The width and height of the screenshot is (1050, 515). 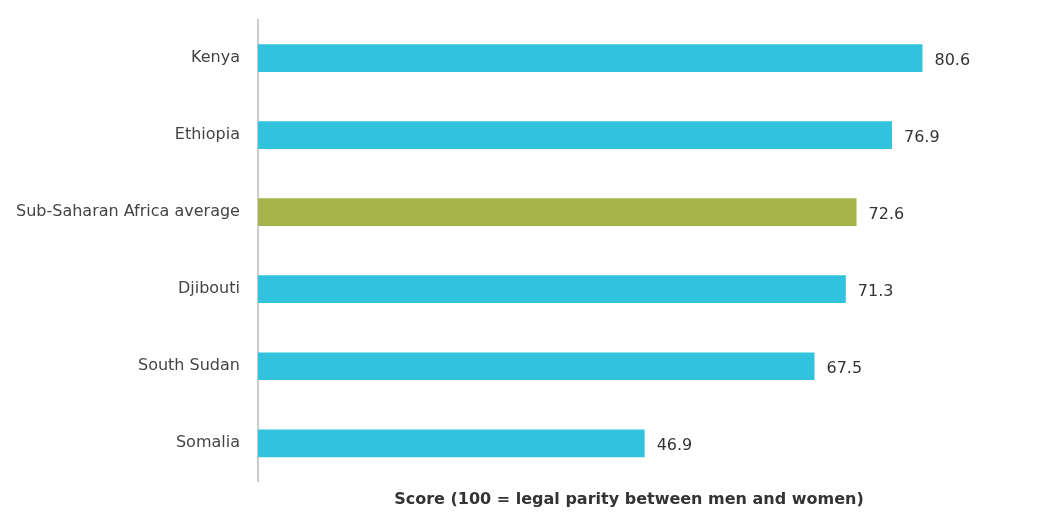 I want to click on y-tick-label: Kenya, so click(x=215, y=57).